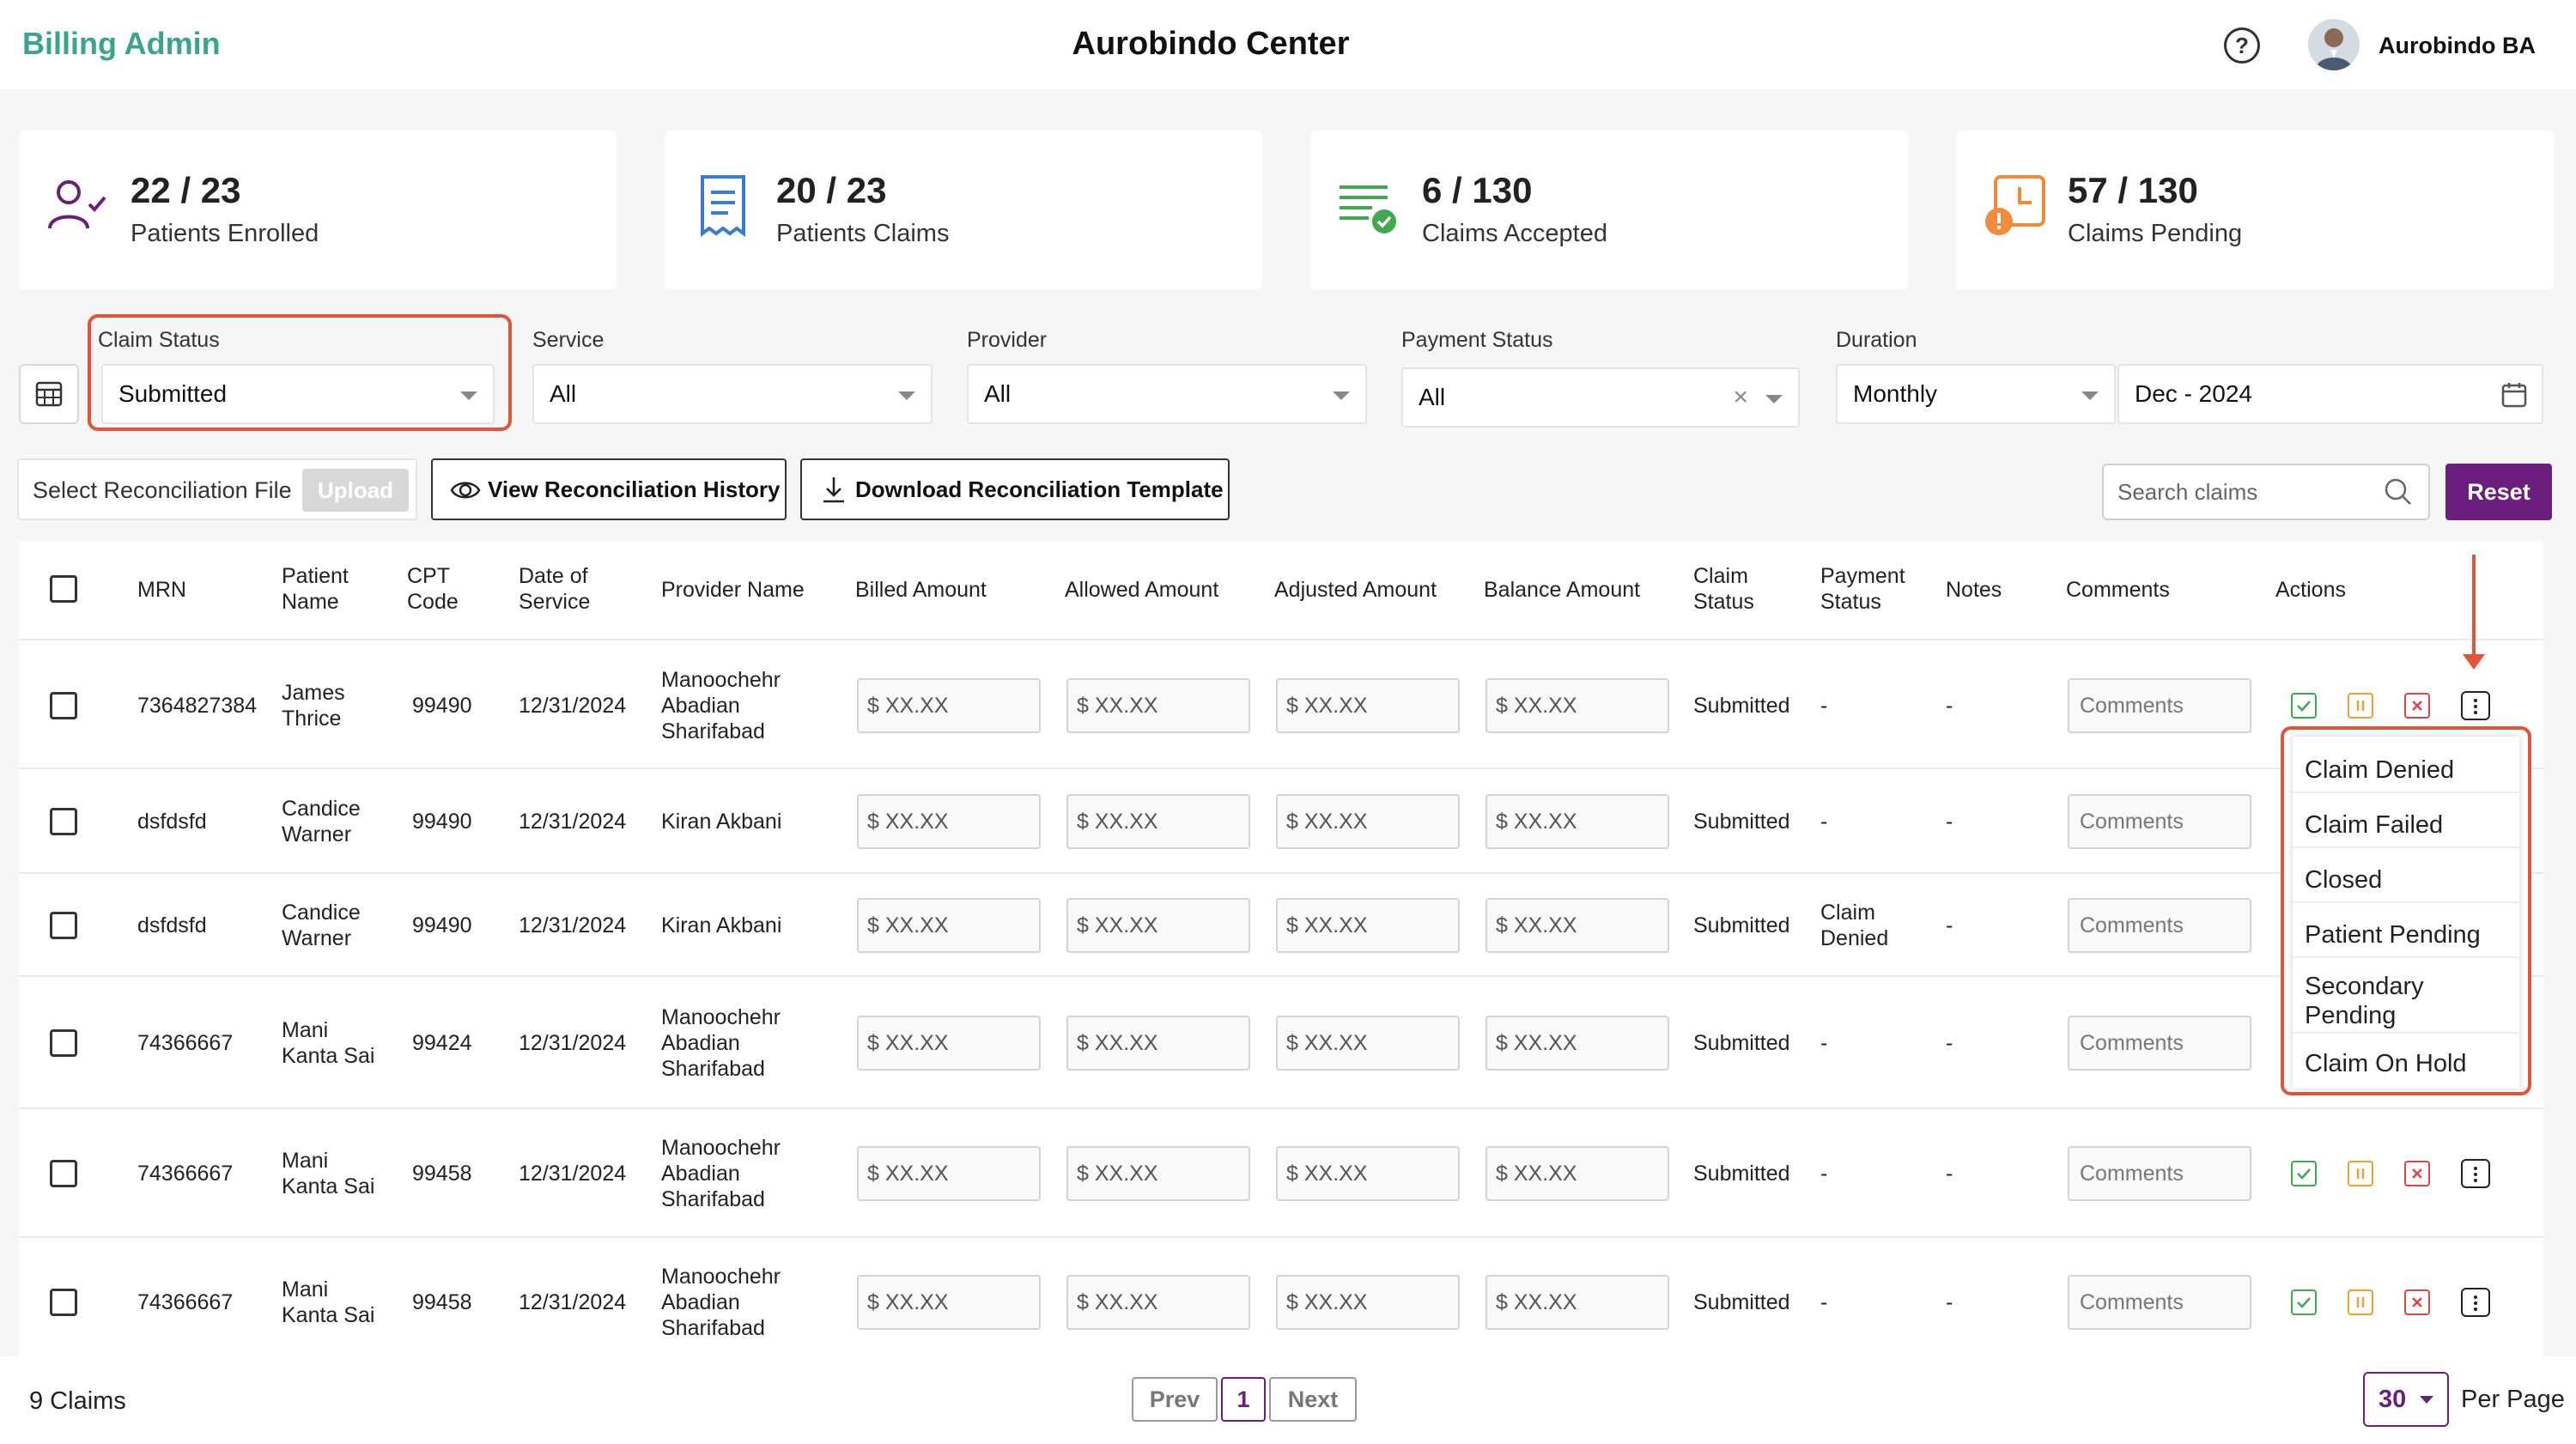 The width and height of the screenshot is (2576, 1444). I want to click on per-page-label: Per Page, so click(2513, 1400).